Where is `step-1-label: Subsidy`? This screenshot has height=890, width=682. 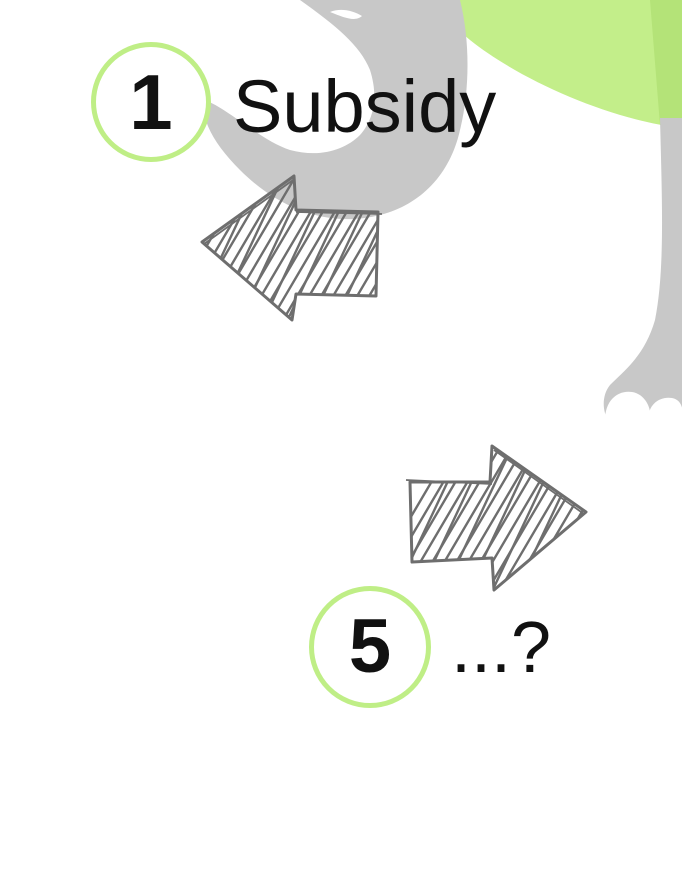 step-1-label: Subsidy is located at coordinates (365, 106).